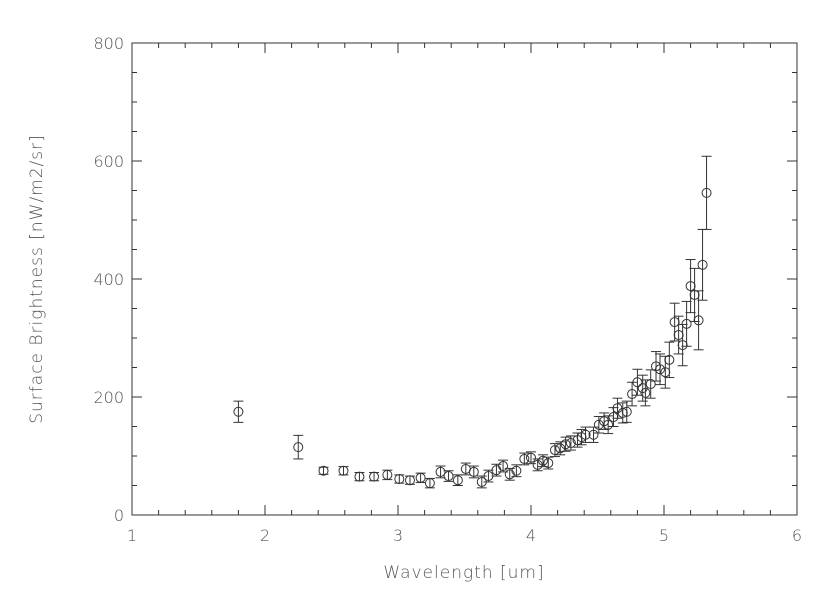  Describe the element at coordinates (664, 535) in the screenshot. I see `x-tick-label: 5` at that location.